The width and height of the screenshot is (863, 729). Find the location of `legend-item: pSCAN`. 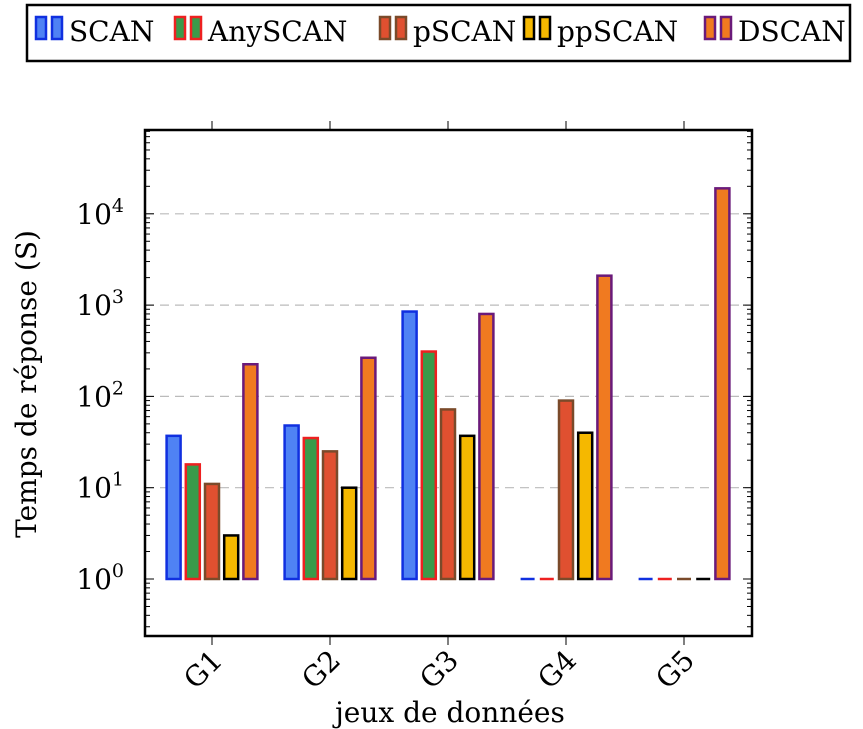

legend-item: pSCAN is located at coordinates (447, 31).